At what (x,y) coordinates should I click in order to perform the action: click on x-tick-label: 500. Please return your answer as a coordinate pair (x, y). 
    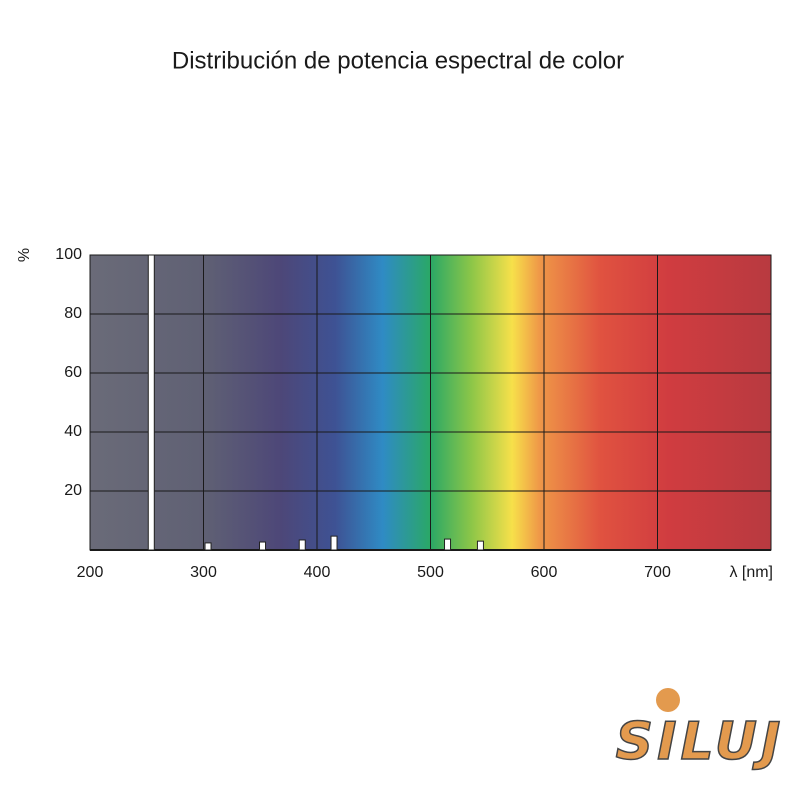
    Looking at the image, I should click on (430, 572).